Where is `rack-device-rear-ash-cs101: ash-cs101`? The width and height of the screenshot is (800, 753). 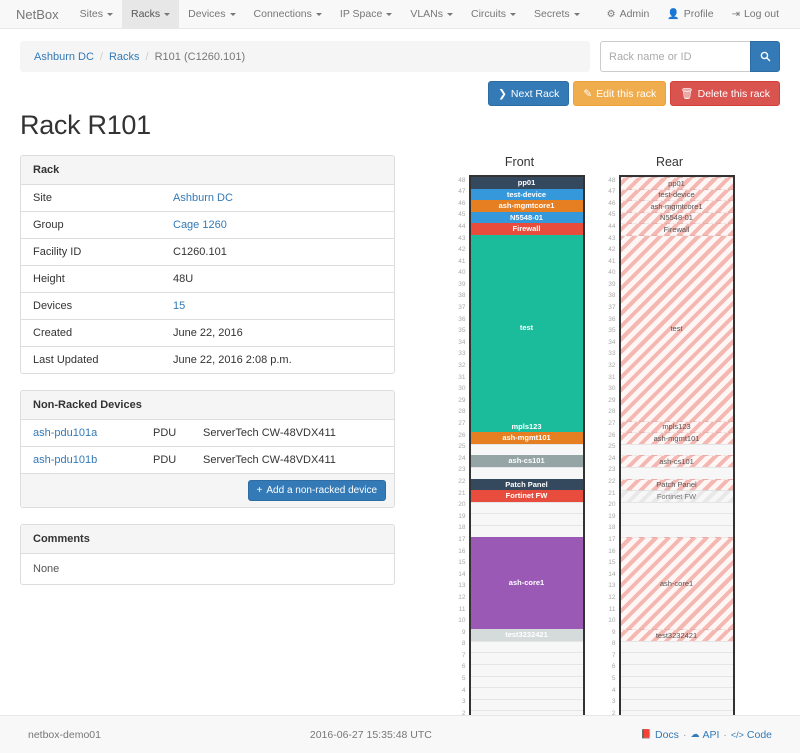
rack-device-rear-ash-cs101: ash-cs101 is located at coordinates (676, 461).